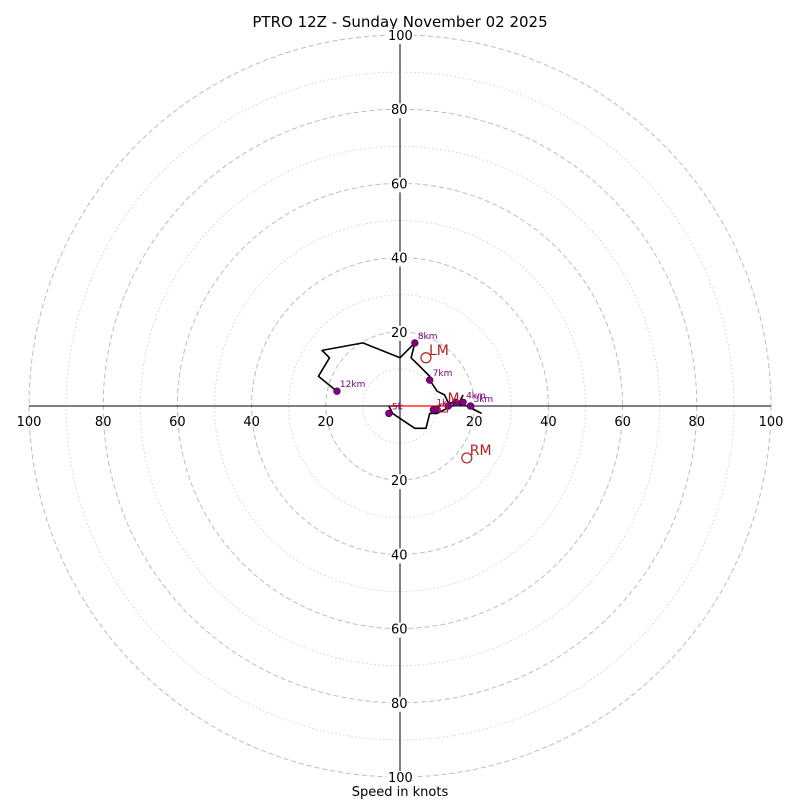 The image size is (800, 800). Describe the element at coordinates (463, 402) in the screenshot. I see `height-marker-4km` at that location.